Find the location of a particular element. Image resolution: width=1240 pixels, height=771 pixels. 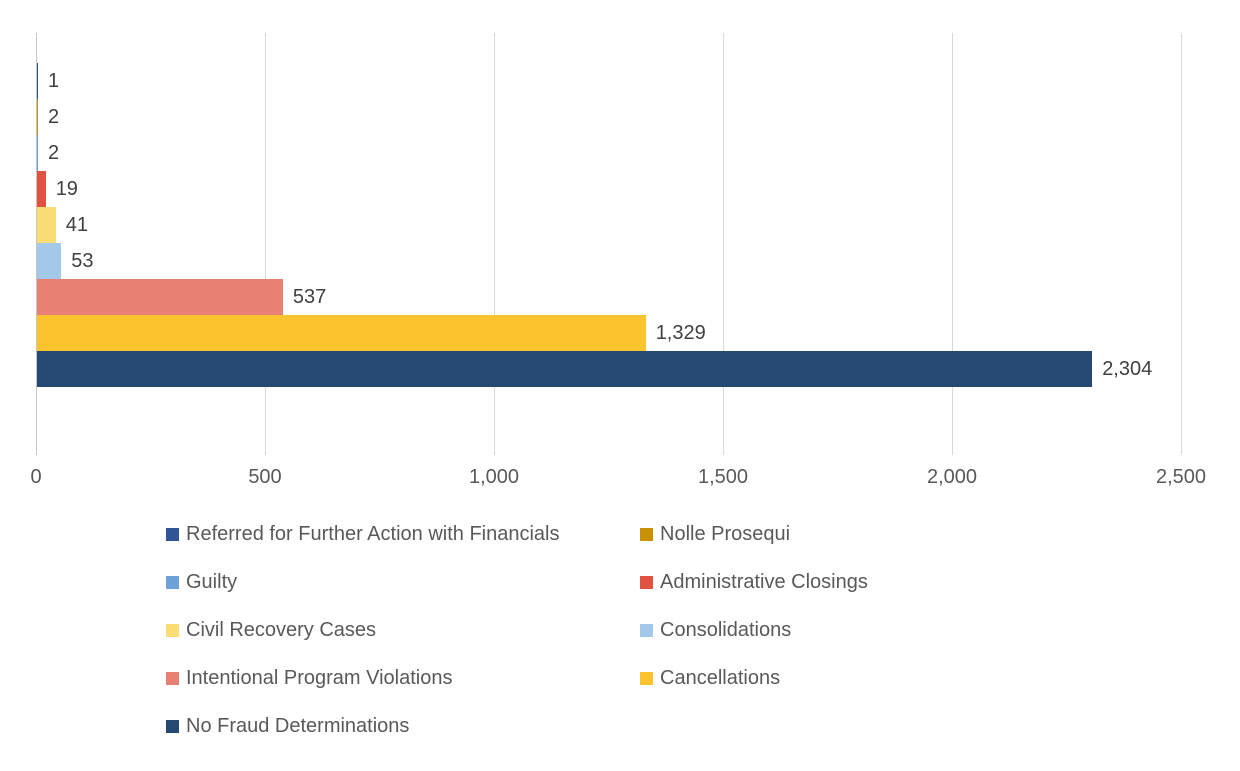

x-axis-tick-label: 1,500 is located at coordinates (723, 477).